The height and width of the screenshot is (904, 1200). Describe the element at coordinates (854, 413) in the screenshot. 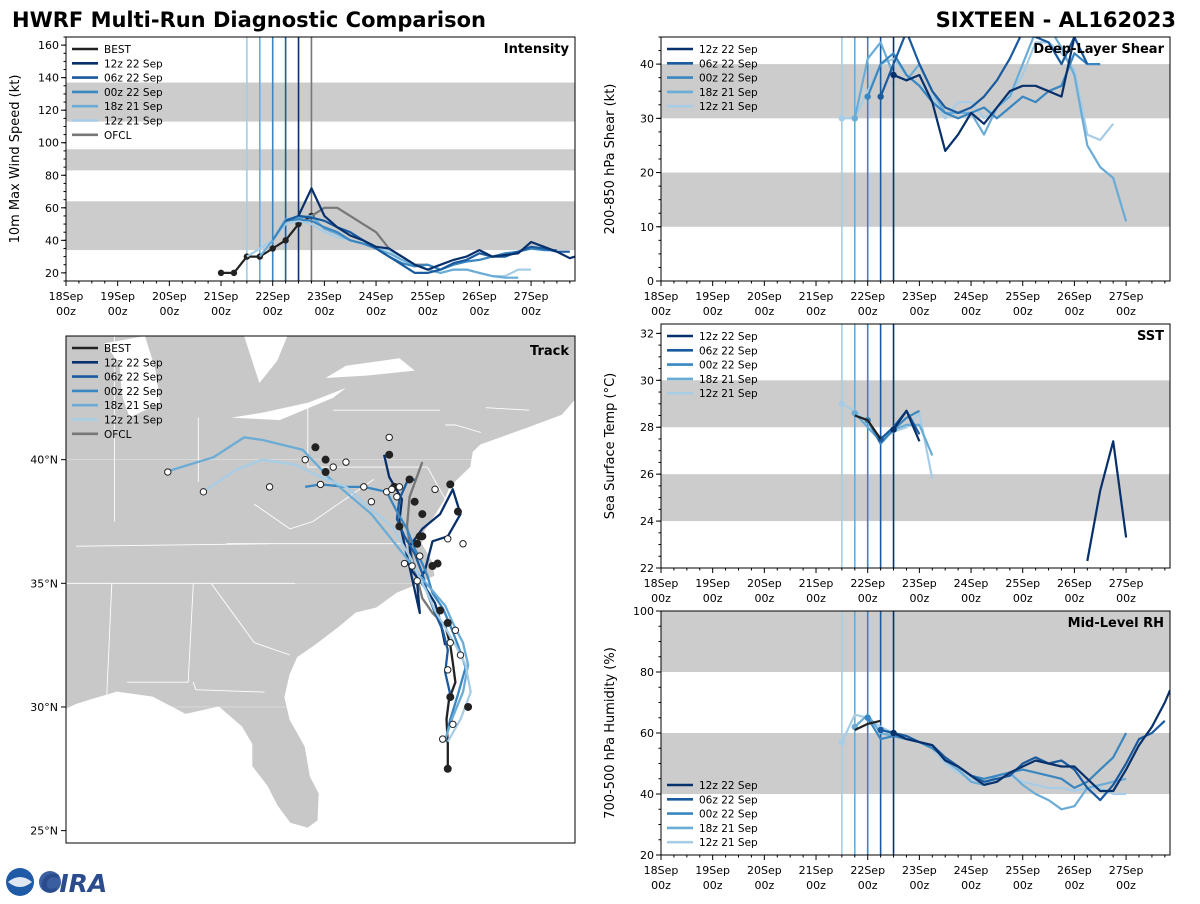

I see `series-marker-18z-21-sep` at that location.